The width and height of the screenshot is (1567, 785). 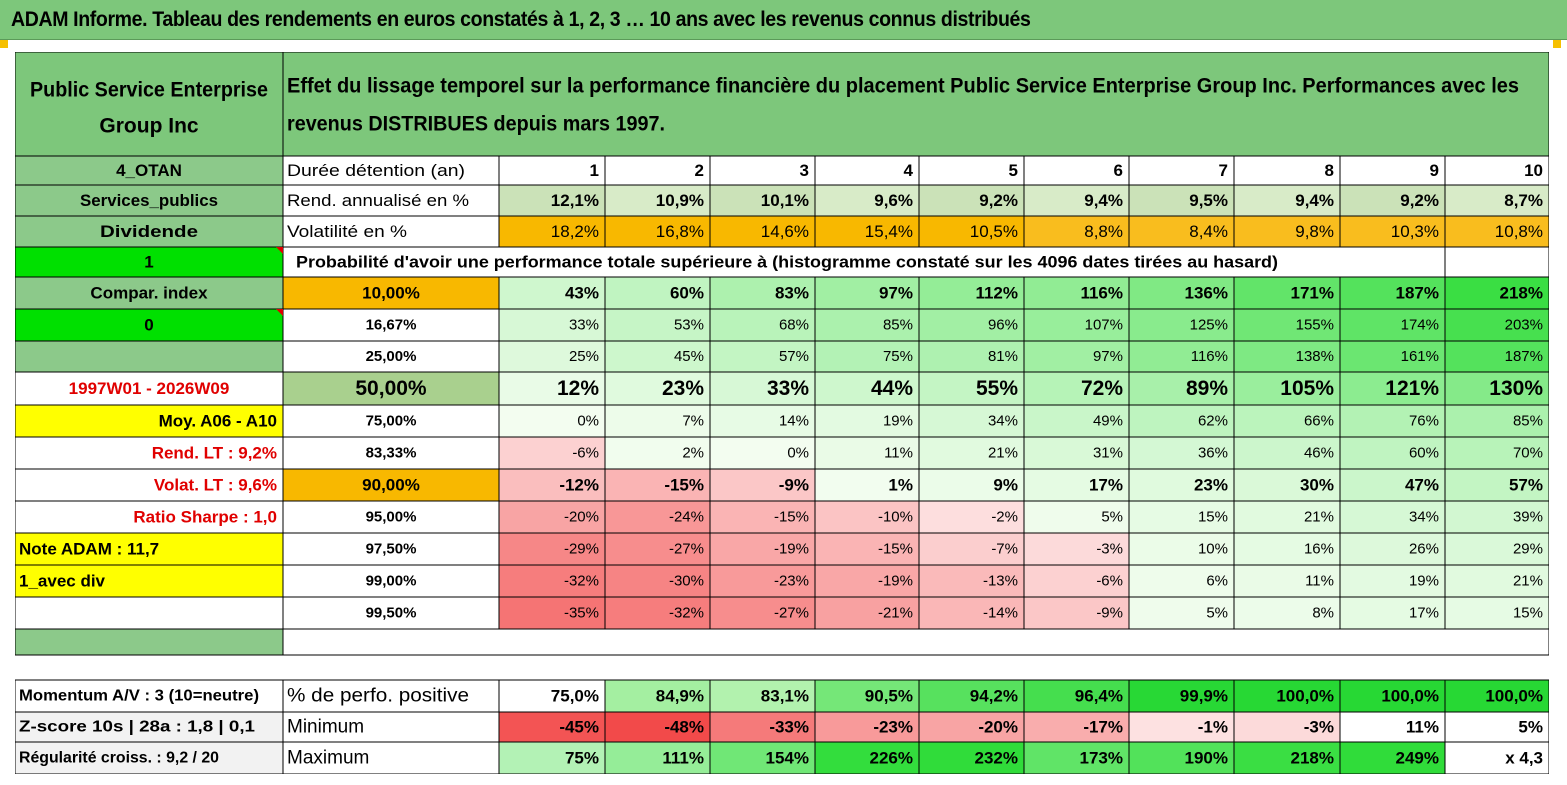 I want to click on value-text: 116%, so click(x=1101, y=293).